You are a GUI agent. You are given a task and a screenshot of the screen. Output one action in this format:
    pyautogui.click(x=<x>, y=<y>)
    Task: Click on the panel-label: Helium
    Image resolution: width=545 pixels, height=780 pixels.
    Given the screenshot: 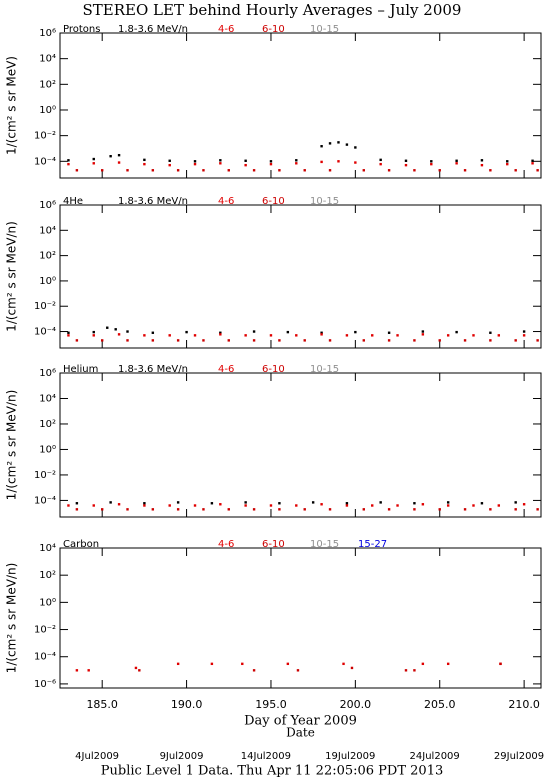 What is the action you would take?
    pyautogui.click(x=80, y=369)
    